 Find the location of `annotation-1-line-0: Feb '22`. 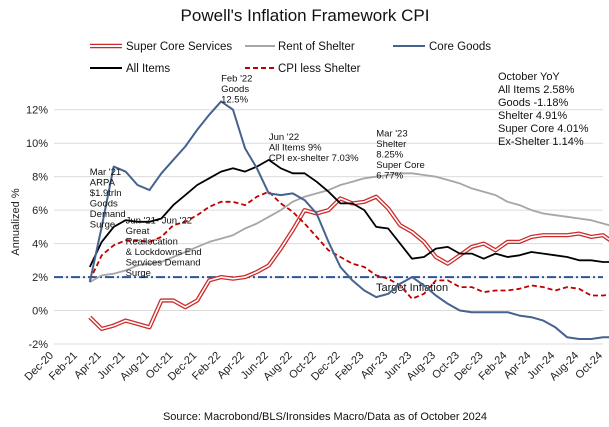

annotation-1-line-0: Feb '22 is located at coordinates (236, 78).